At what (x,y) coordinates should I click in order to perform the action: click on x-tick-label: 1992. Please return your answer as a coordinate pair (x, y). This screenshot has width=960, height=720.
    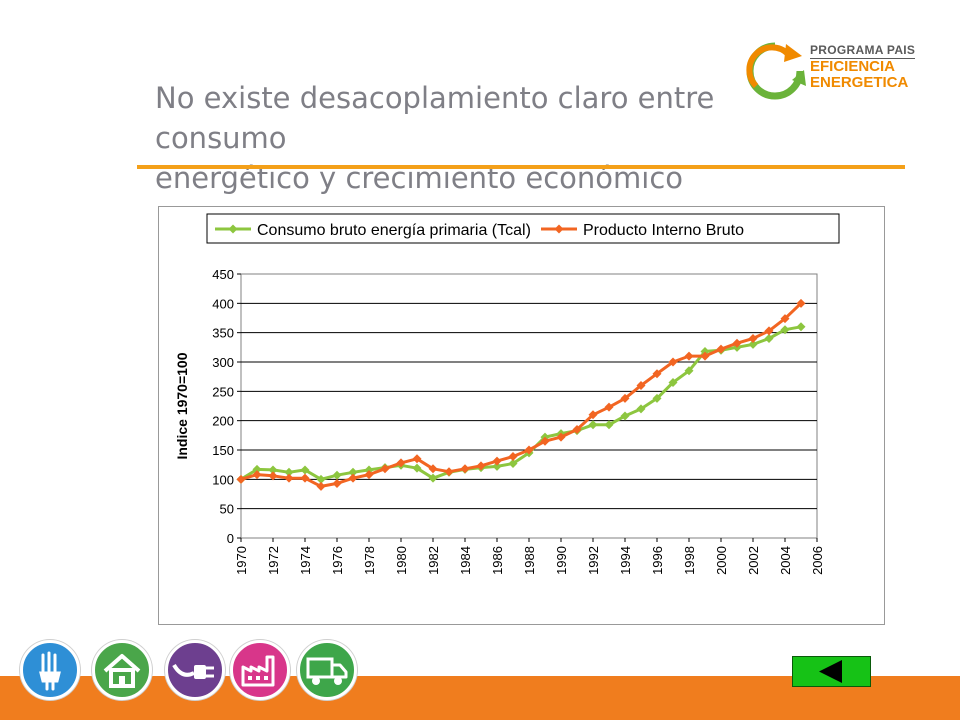
    Looking at the image, I should click on (593, 560).